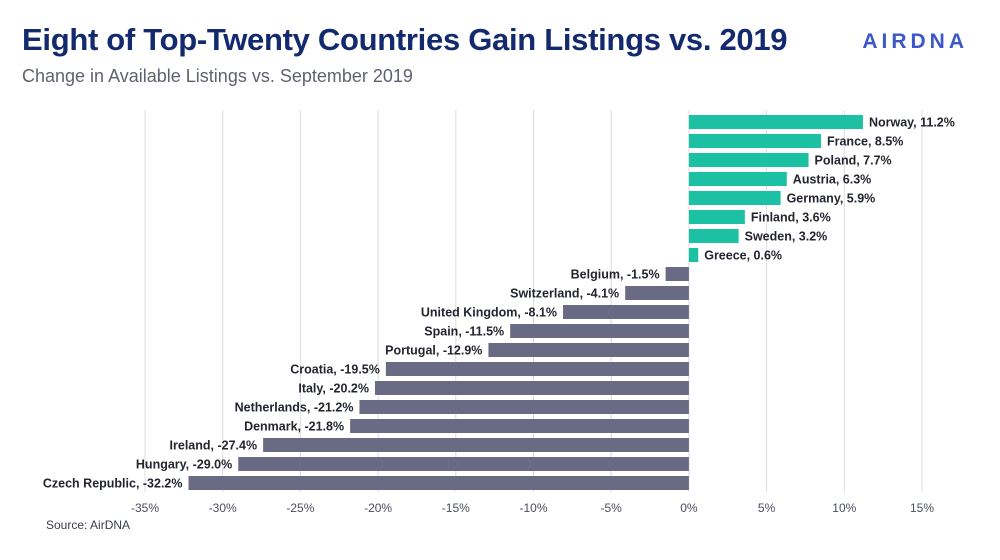 The height and width of the screenshot is (560, 1000). Describe the element at coordinates (113, 484) in the screenshot. I see `bar-data-label: Czech Republic, -32.2%` at that location.